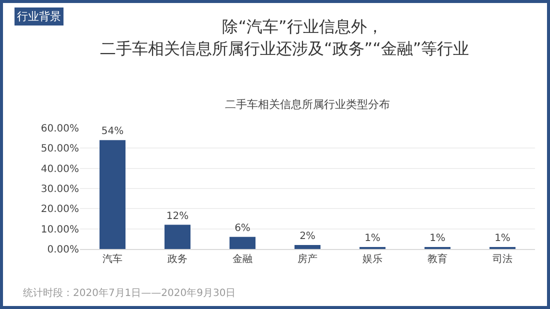 This screenshot has width=550, height=309. I want to click on y-tick-label: 50.00%, so click(59, 149).